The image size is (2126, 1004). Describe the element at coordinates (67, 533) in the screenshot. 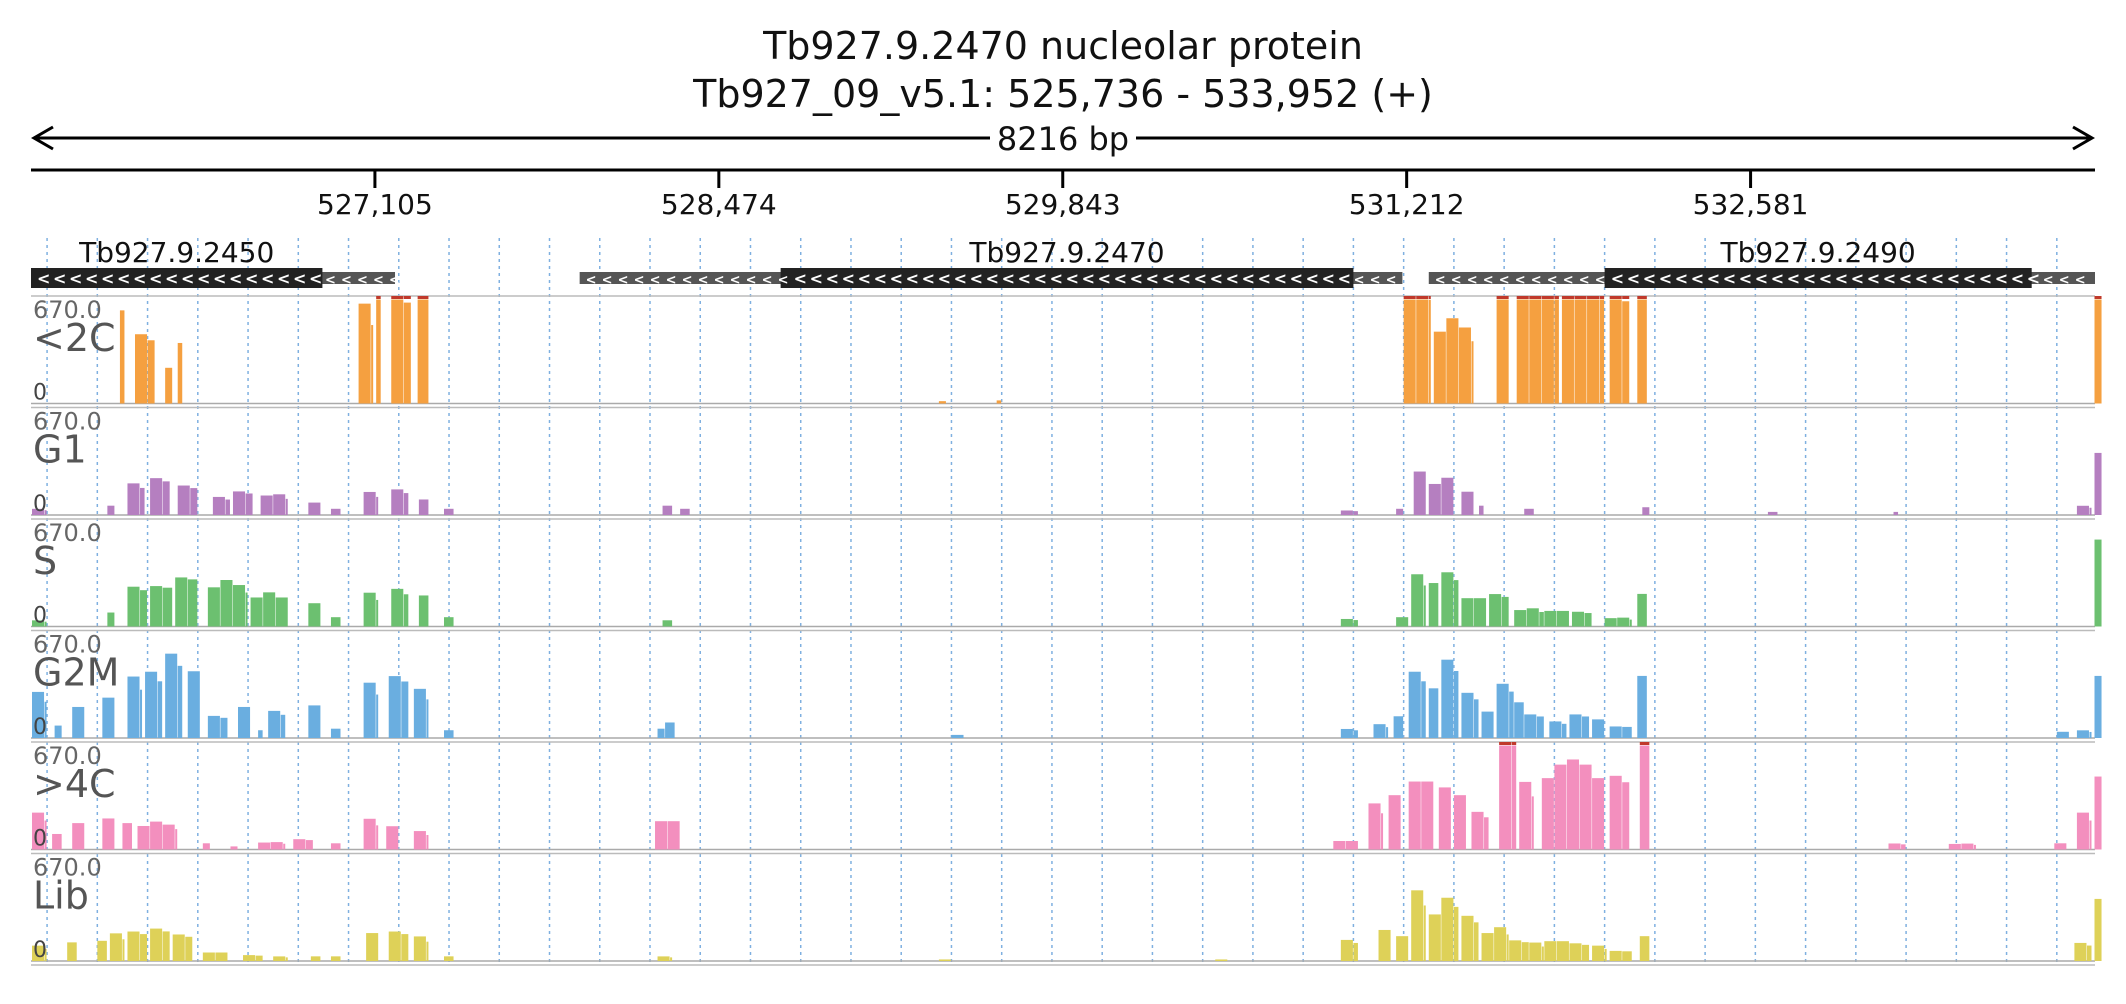

I see `ymax-label: 670.0` at that location.